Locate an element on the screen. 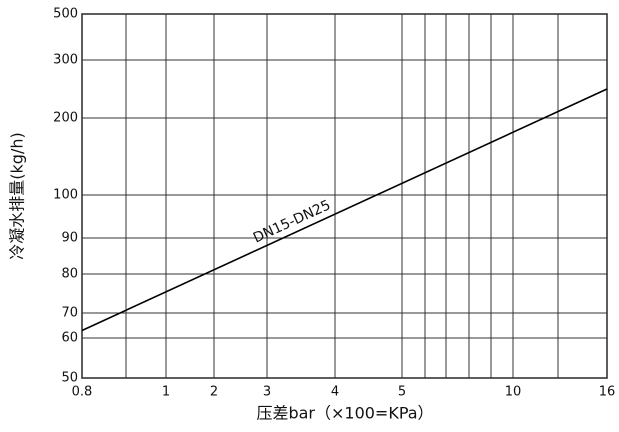  y-axis-label: 冷凝水排量(kg/h) is located at coordinates (17, 195).